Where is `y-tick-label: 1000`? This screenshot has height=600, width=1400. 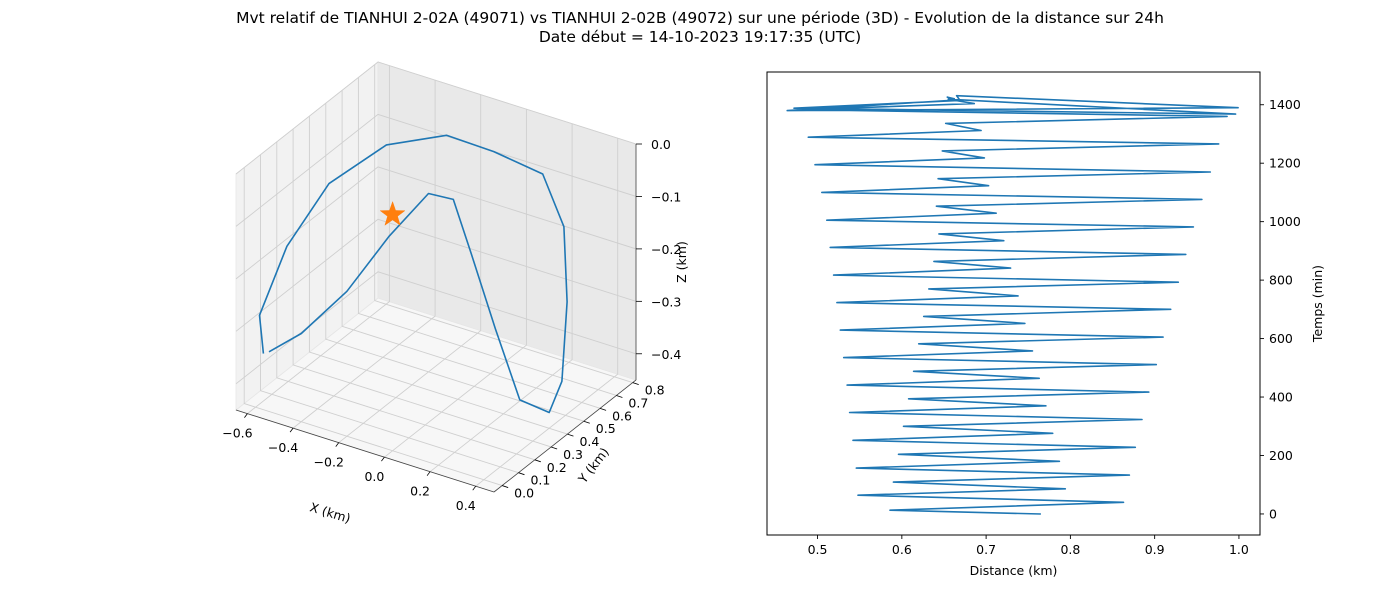
y-tick-label: 1000 is located at coordinates (1285, 221).